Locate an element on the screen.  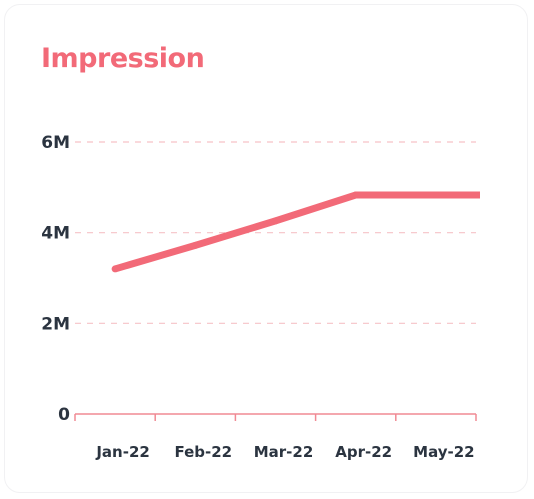
series-lines is located at coordinates (295, 232).